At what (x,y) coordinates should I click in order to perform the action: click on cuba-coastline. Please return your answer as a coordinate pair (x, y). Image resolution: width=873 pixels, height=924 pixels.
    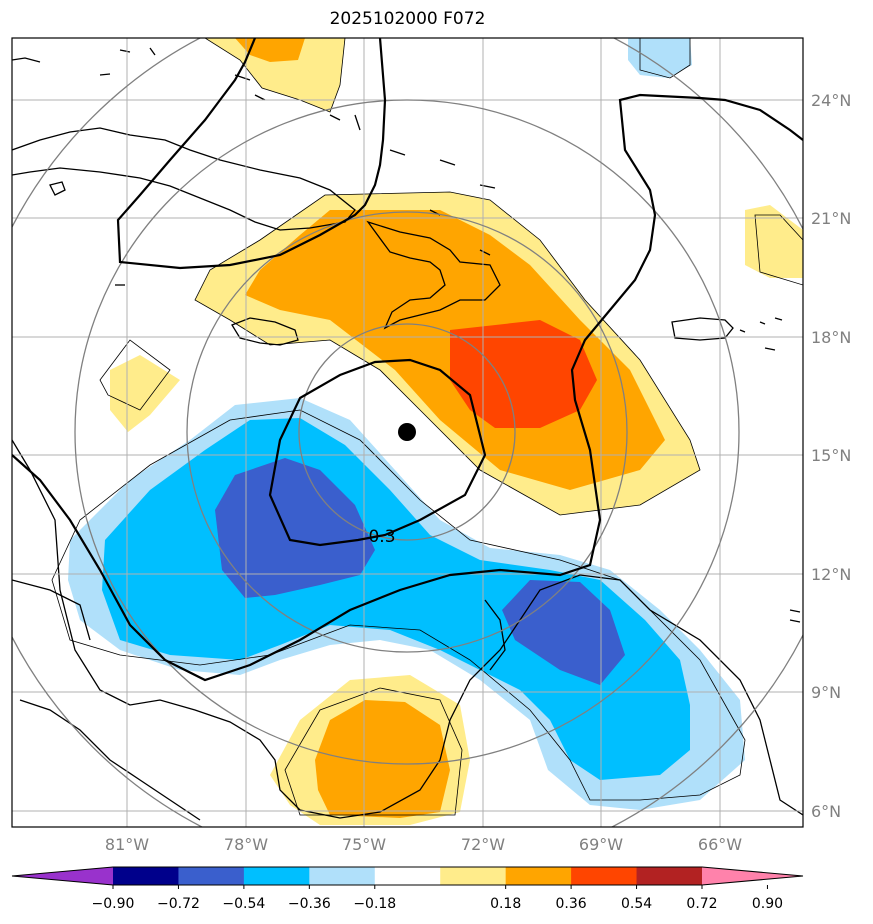
    Looking at the image, I should click on (184, 179).